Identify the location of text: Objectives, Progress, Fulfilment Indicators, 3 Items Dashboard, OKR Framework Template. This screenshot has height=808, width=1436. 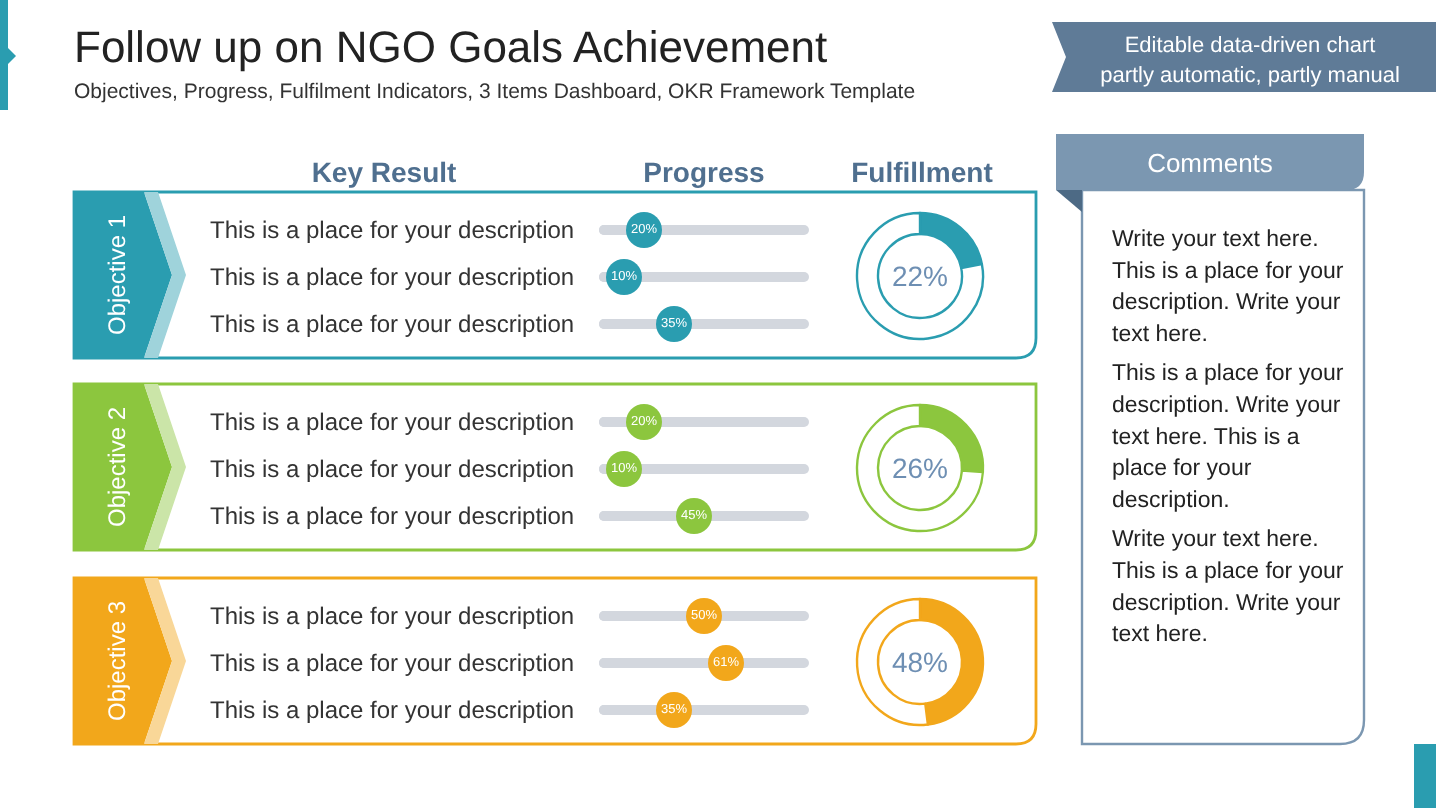
(495, 92).